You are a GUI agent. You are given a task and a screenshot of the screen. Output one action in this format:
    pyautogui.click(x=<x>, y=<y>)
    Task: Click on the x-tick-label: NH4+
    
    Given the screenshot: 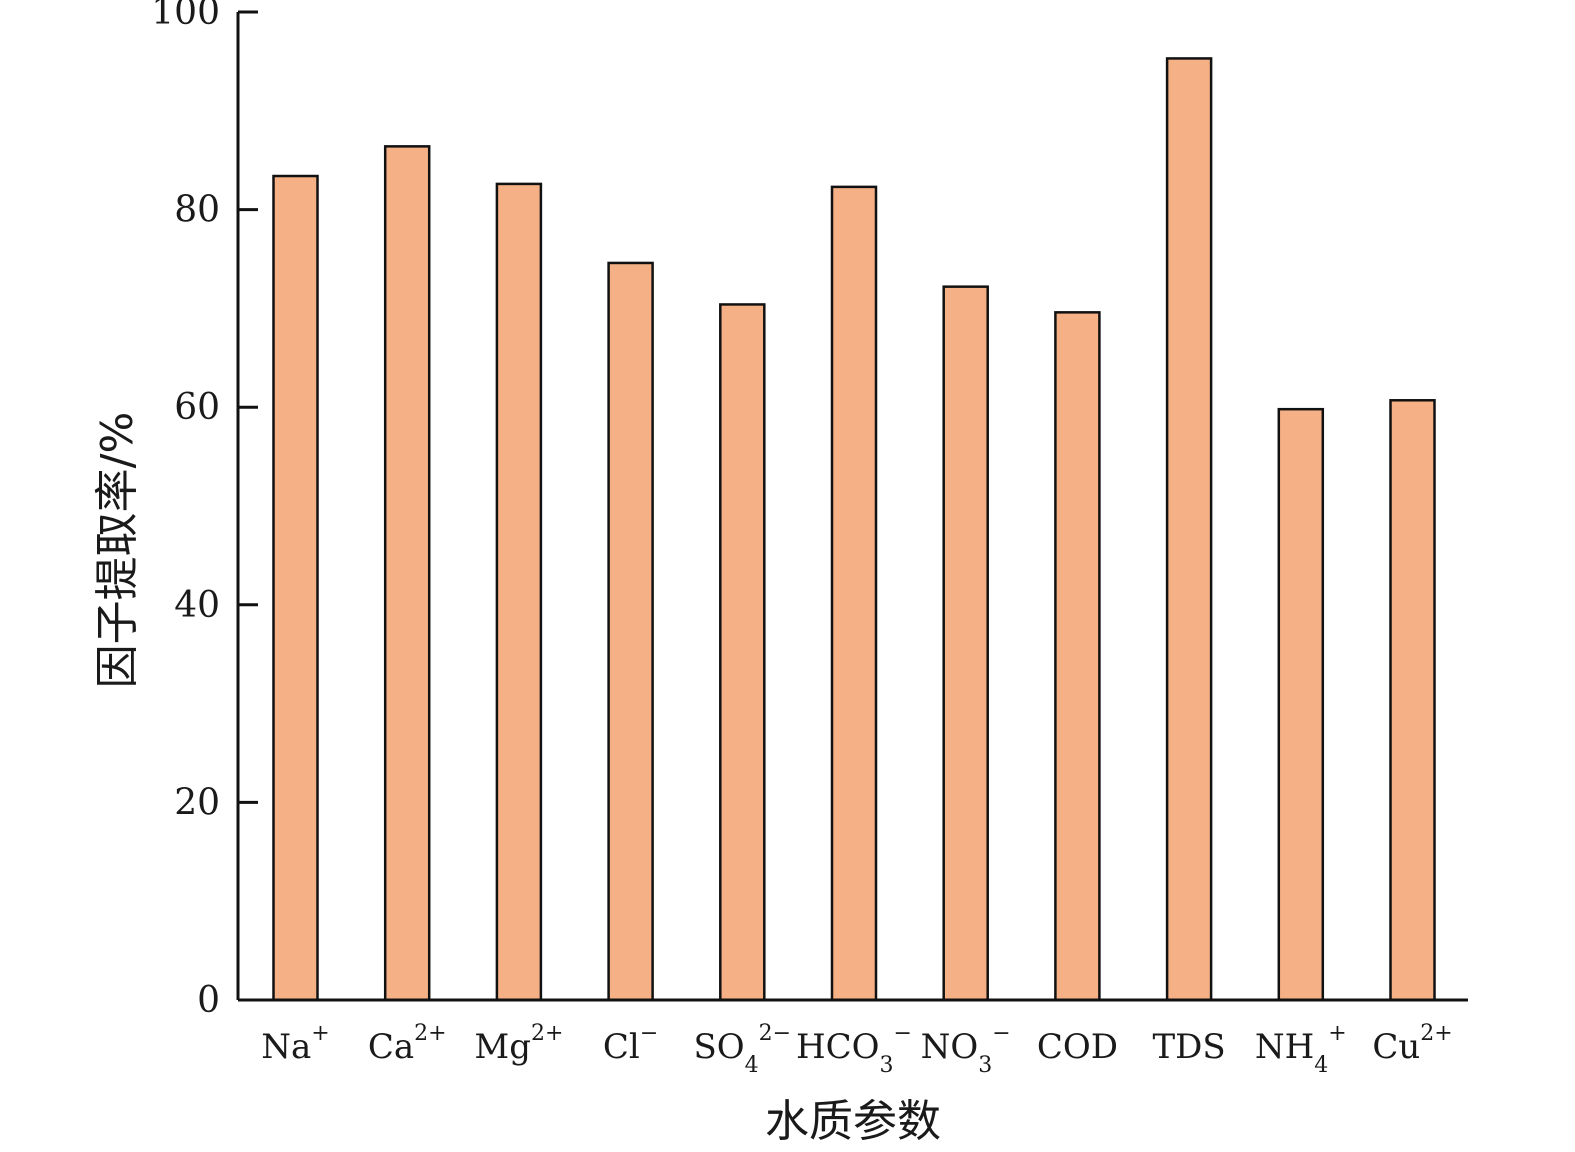 What is the action you would take?
    pyautogui.click(x=1301, y=1049)
    